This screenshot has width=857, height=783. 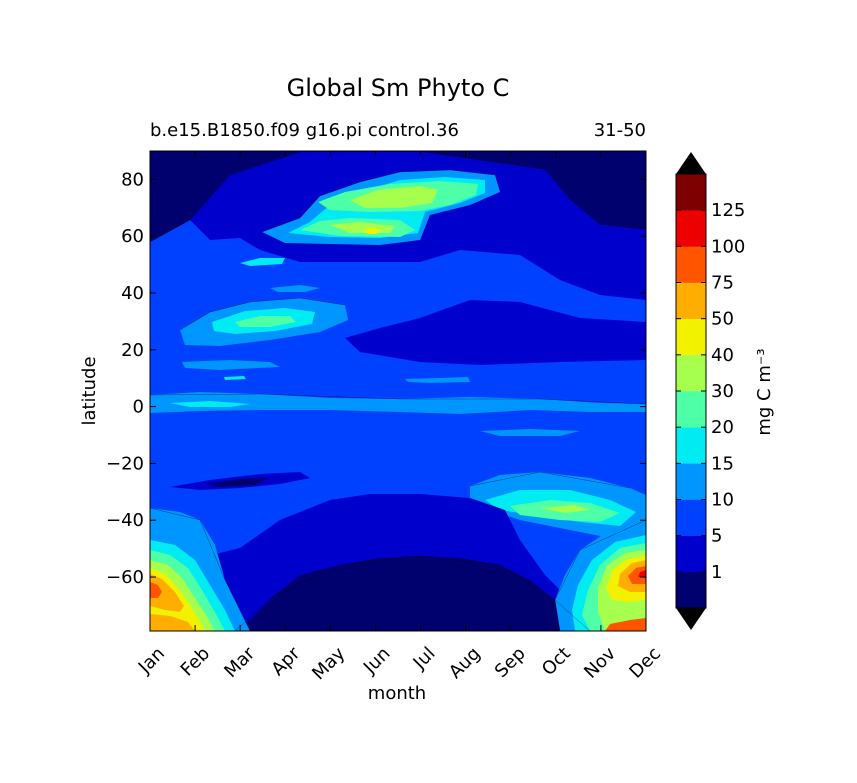 What do you see at coordinates (237, 482) in the screenshot?
I see `contour-south-gyre-1-5b` at bounding box center [237, 482].